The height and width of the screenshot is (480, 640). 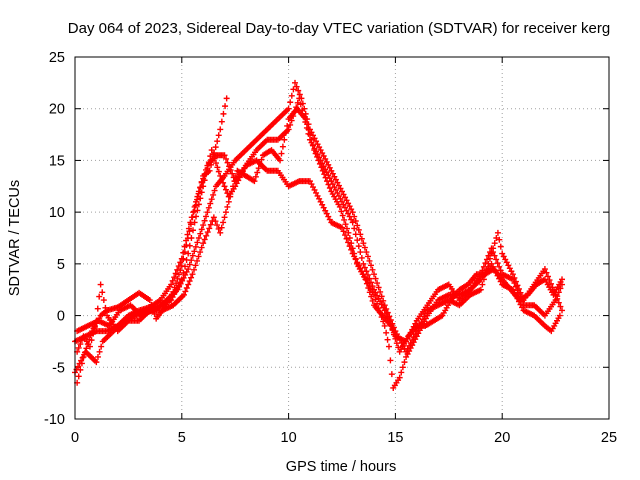 What do you see at coordinates (75, 438) in the screenshot?
I see `x-tick-label: 0` at bounding box center [75, 438].